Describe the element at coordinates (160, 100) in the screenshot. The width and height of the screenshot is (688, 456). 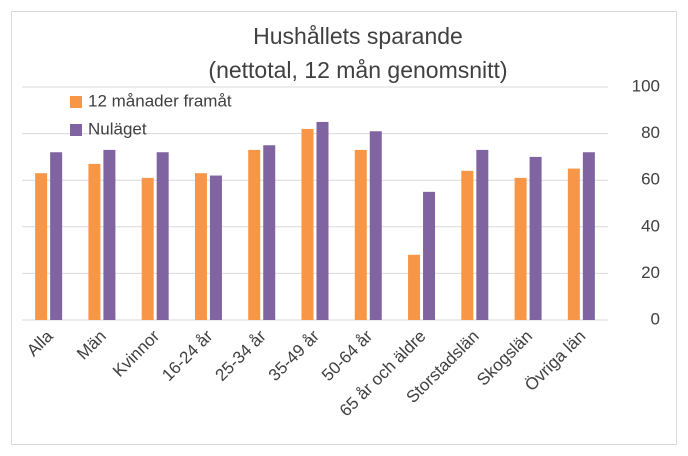
I see `legend-label: 12 månader framåt` at that location.